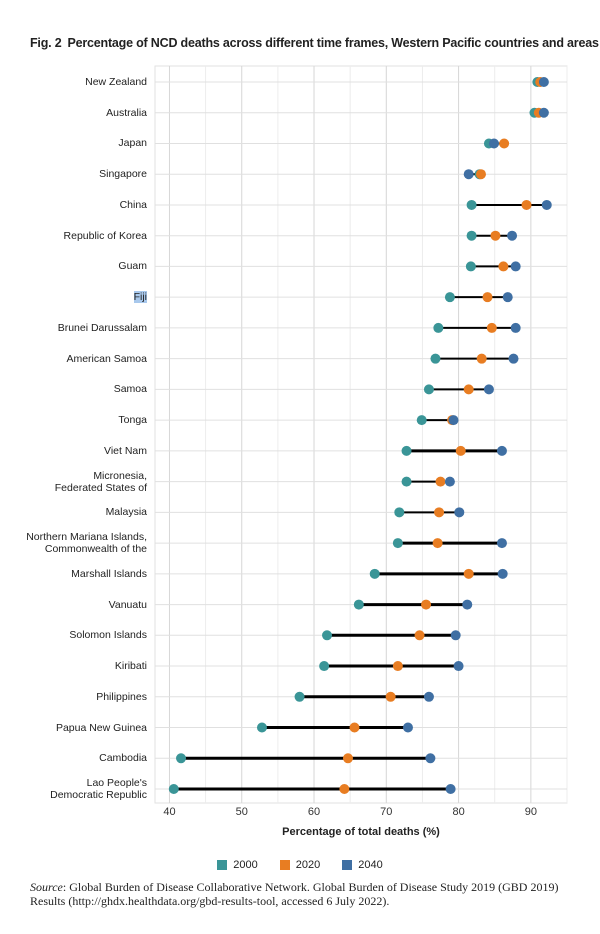  I want to click on country-name: Republic of Korea, so click(105, 235).